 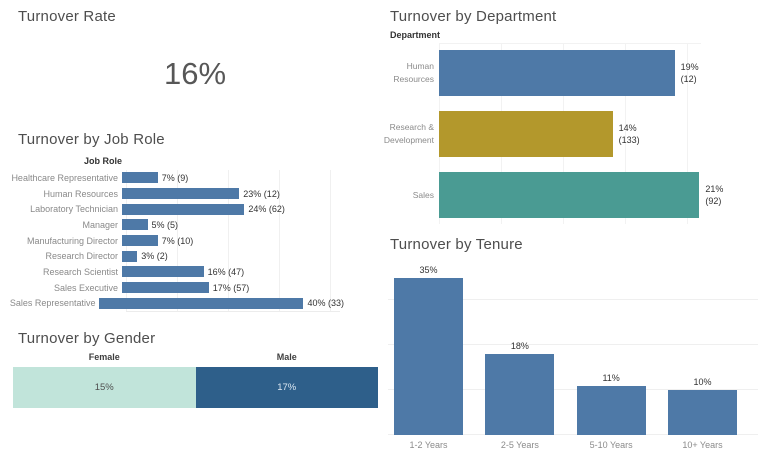 I want to click on tenure-category: 2-5 Years, so click(x=519, y=445).